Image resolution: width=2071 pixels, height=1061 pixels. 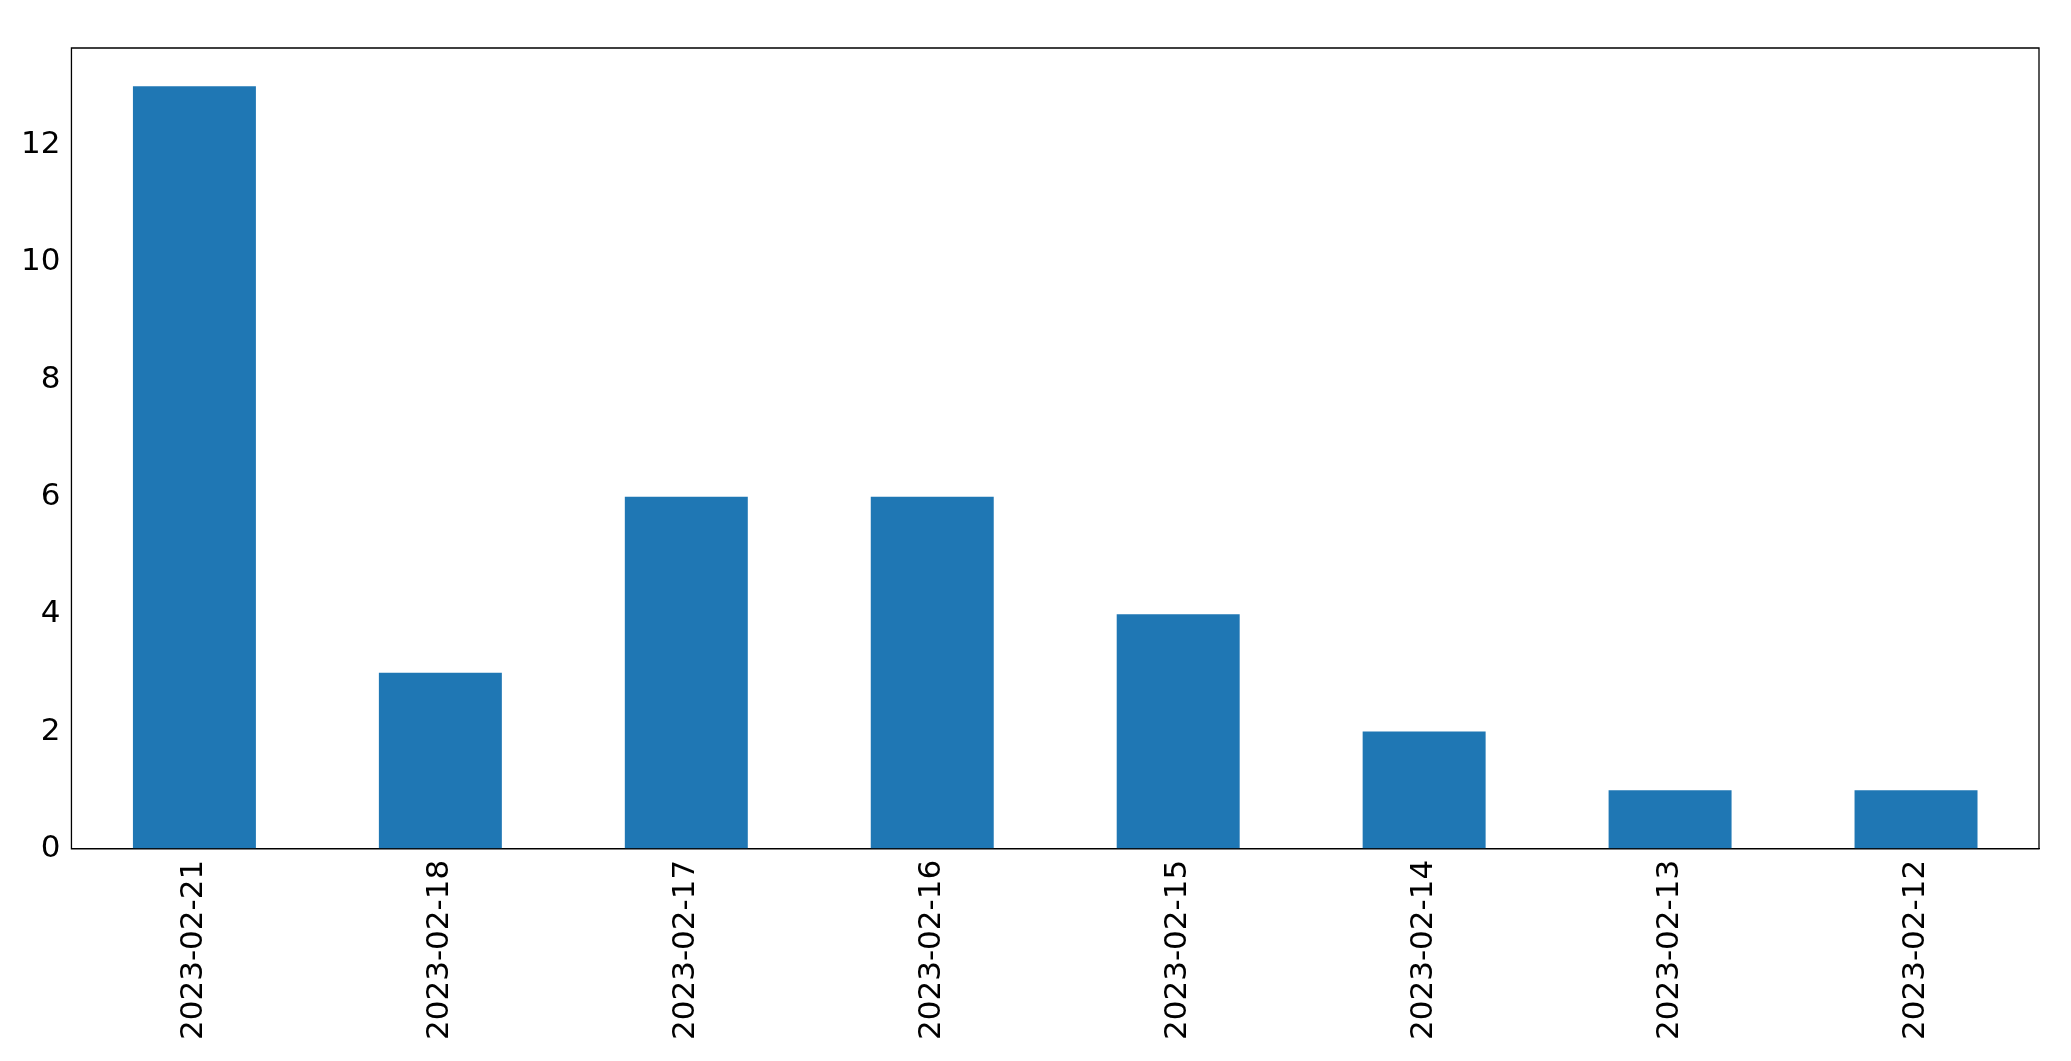 I want to click on x-tick-label: 2023-02-13, so click(x=1667, y=950).